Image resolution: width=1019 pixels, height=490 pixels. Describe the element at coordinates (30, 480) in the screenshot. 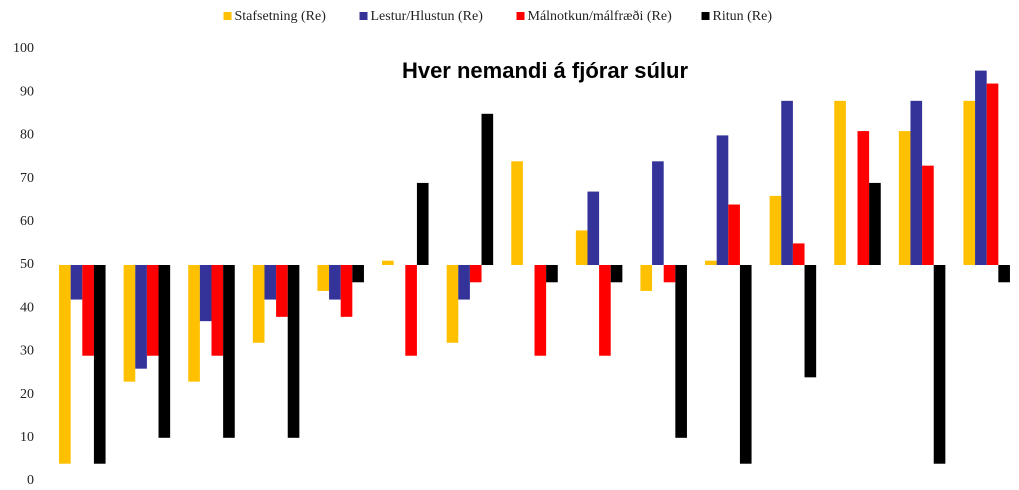

I see `y-tick-label: 0` at that location.